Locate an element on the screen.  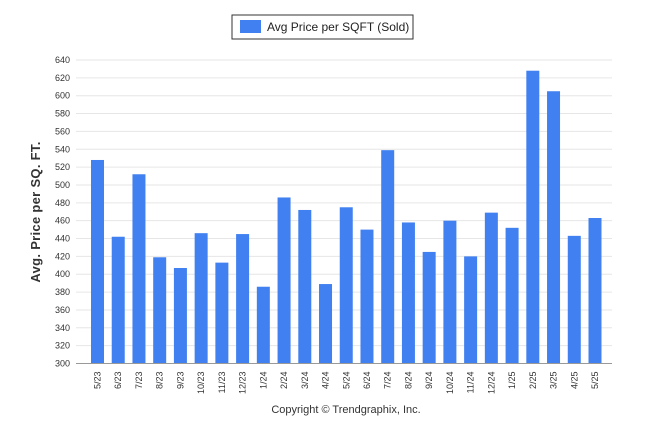
x-tick-label: 6/24 is located at coordinates (367, 381).